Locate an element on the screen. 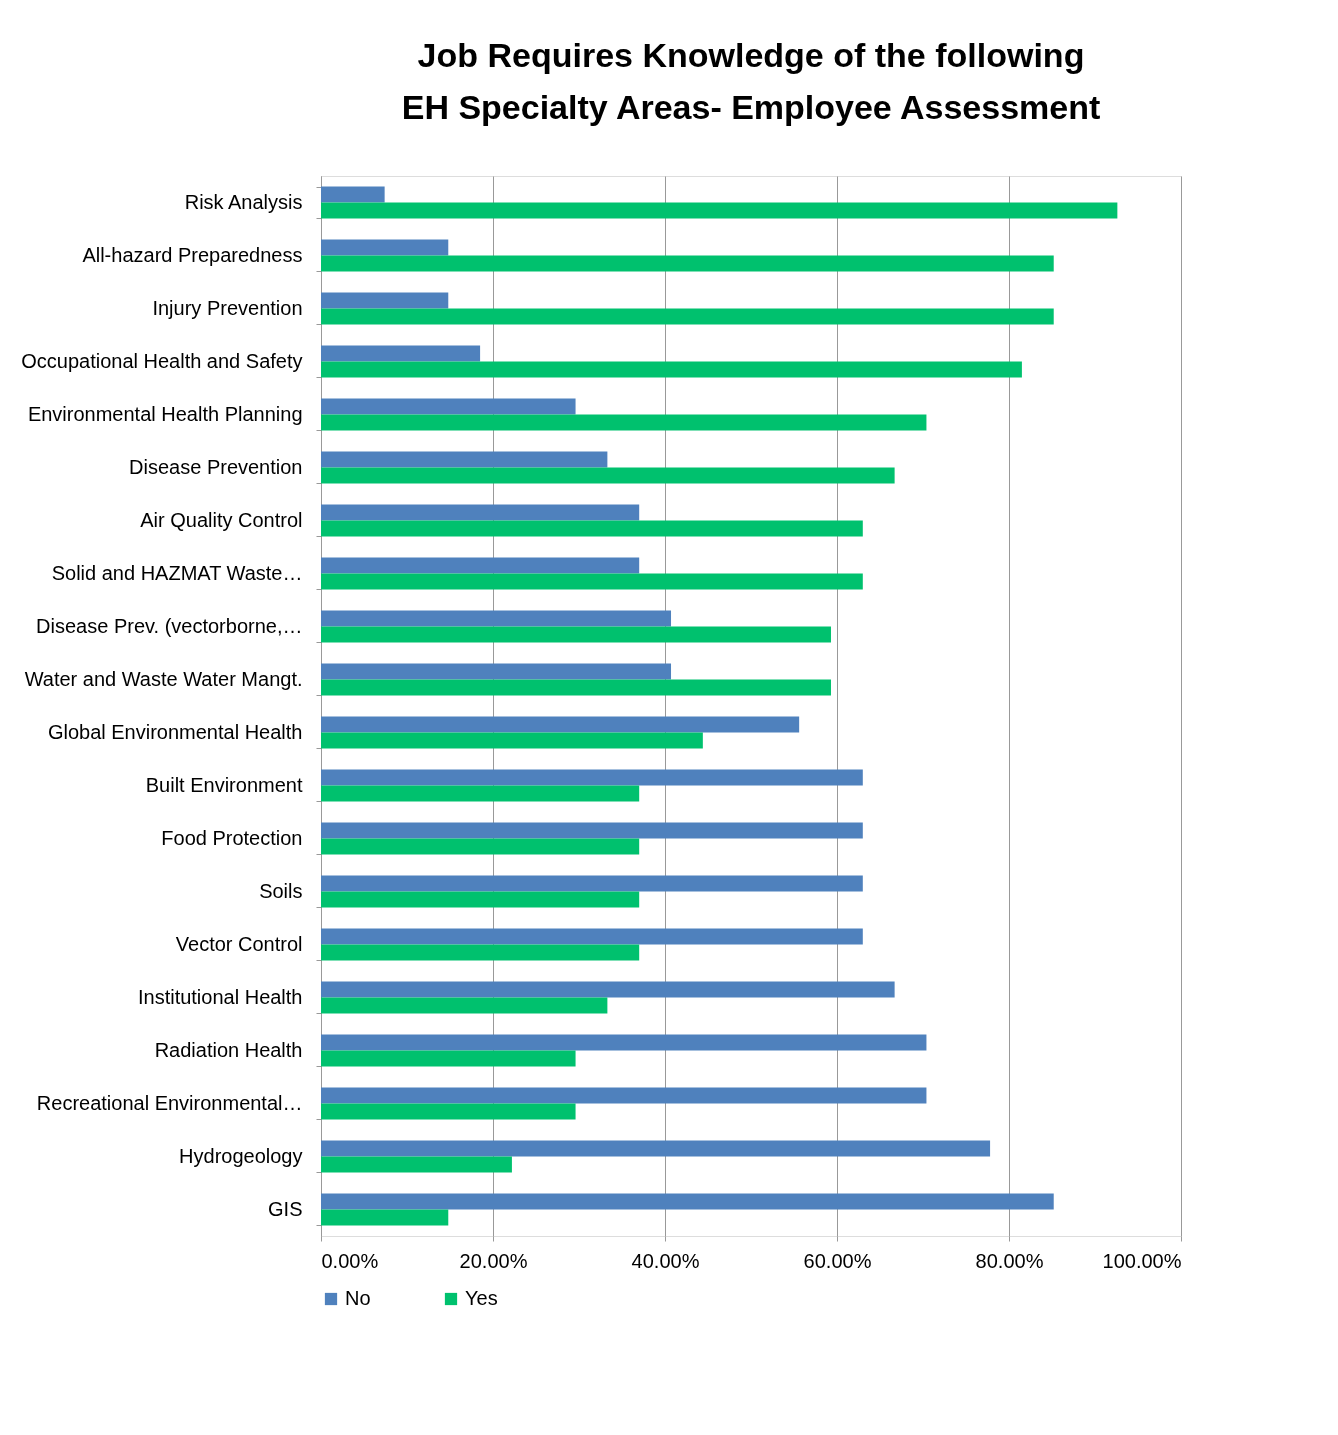 The width and height of the screenshot is (1338, 1435). x-tick-label: 100.00% is located at coordinates (1142, 1260).